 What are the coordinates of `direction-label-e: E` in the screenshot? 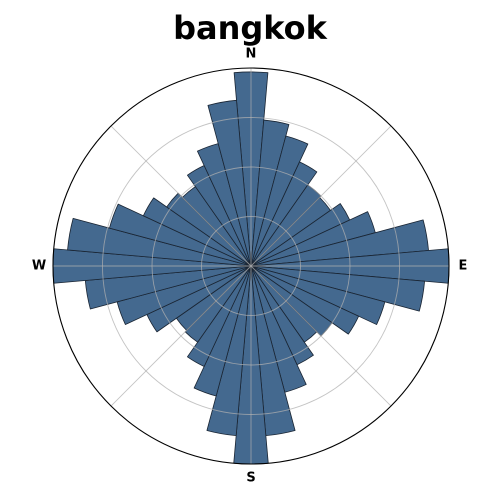 It's located at (463, 266).